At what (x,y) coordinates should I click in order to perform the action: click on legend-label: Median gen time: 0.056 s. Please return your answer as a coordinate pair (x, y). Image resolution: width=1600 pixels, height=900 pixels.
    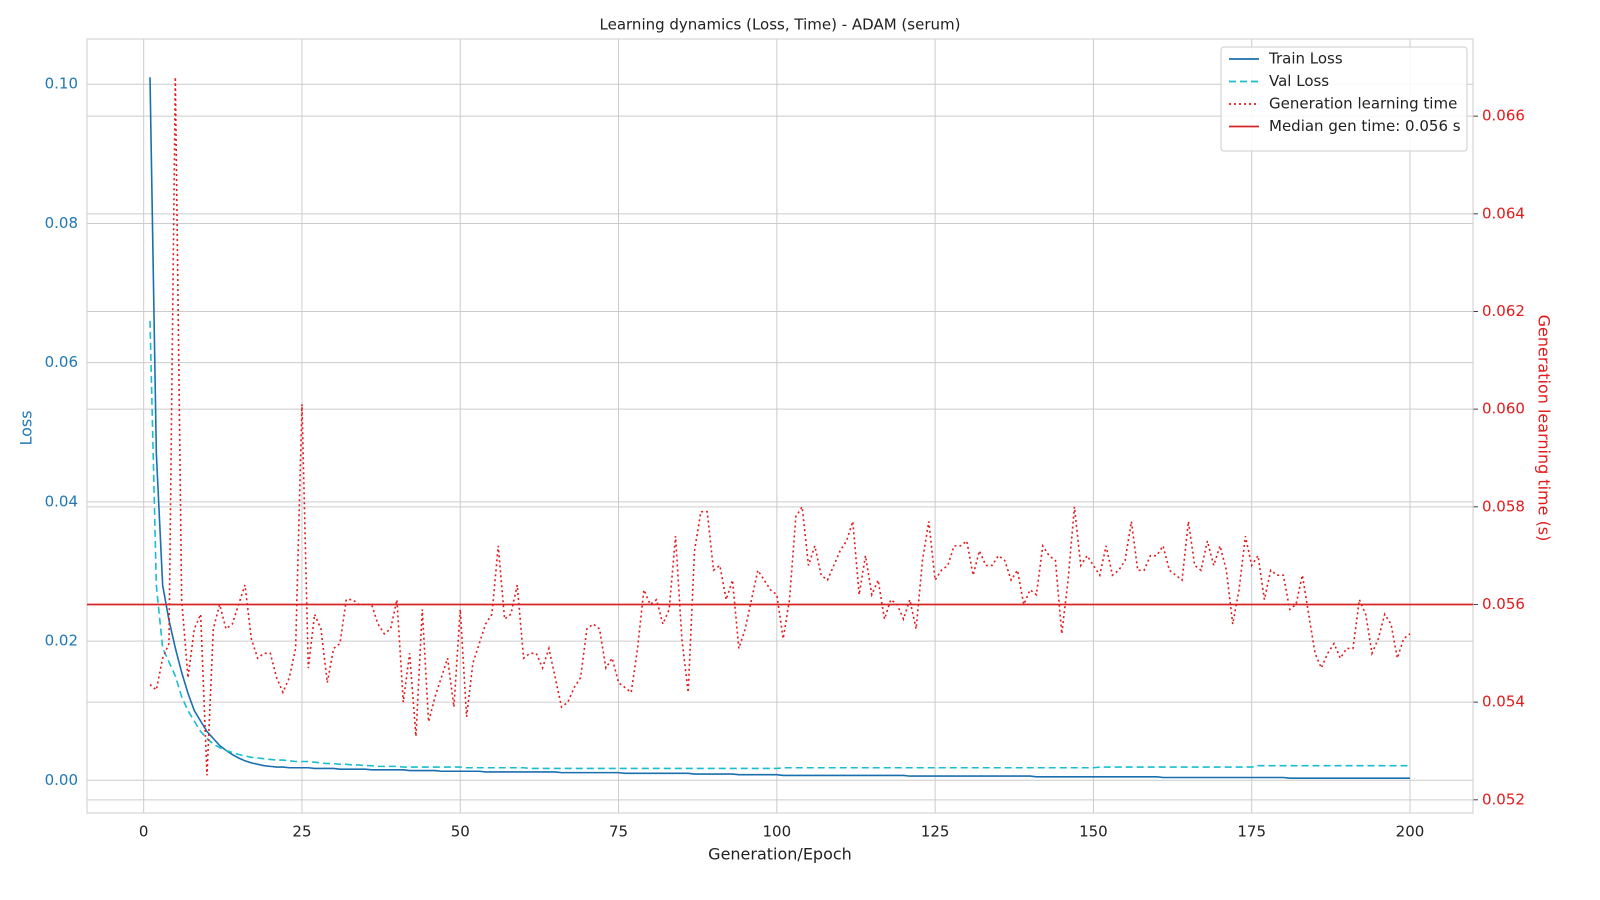
    Looking at the image, I should click on (1365, 126).